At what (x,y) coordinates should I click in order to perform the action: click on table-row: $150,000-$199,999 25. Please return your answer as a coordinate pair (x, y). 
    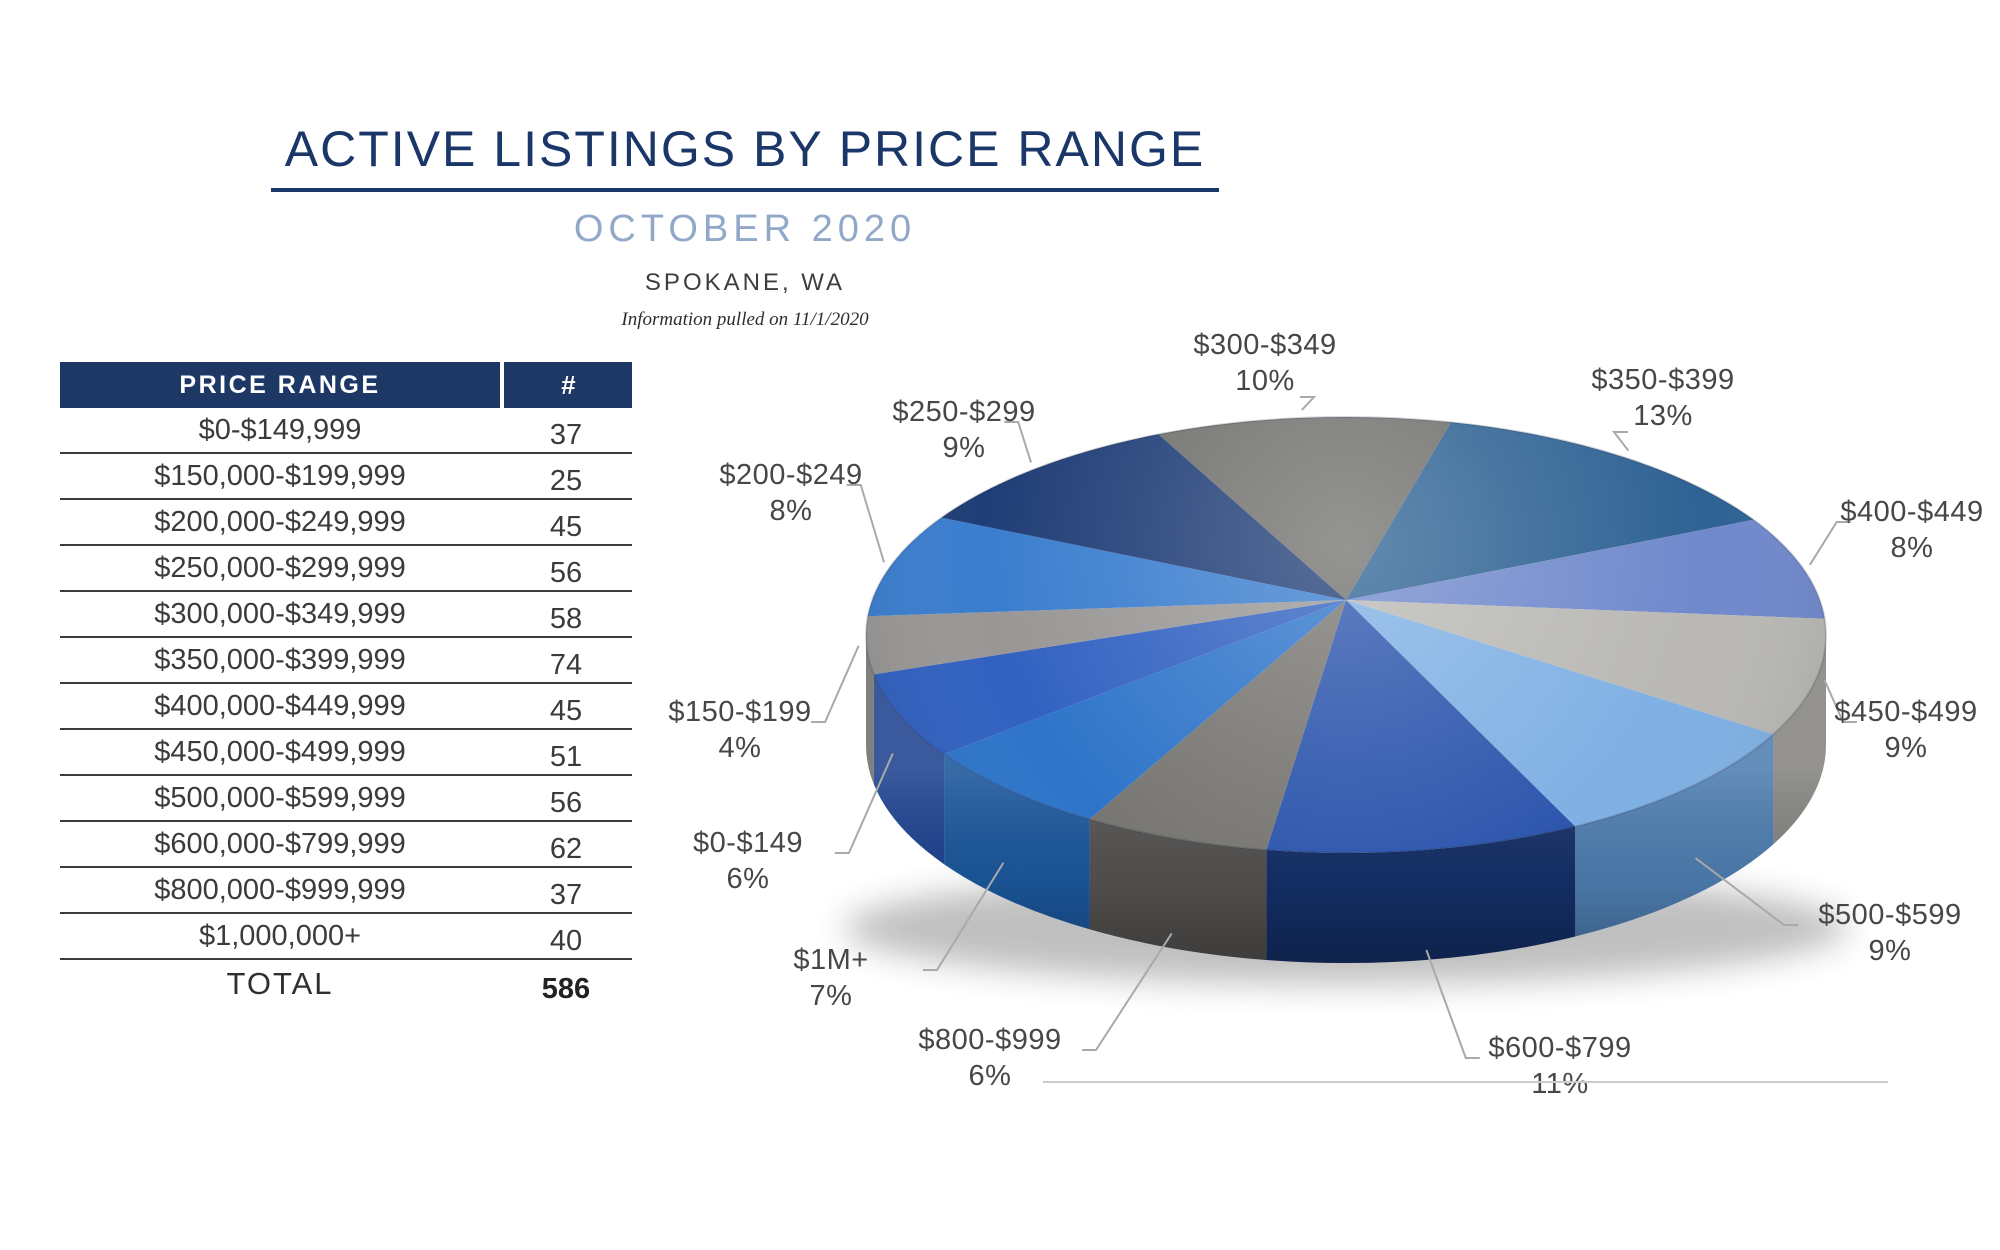
    Looking at the image, I should click on (346, 477).